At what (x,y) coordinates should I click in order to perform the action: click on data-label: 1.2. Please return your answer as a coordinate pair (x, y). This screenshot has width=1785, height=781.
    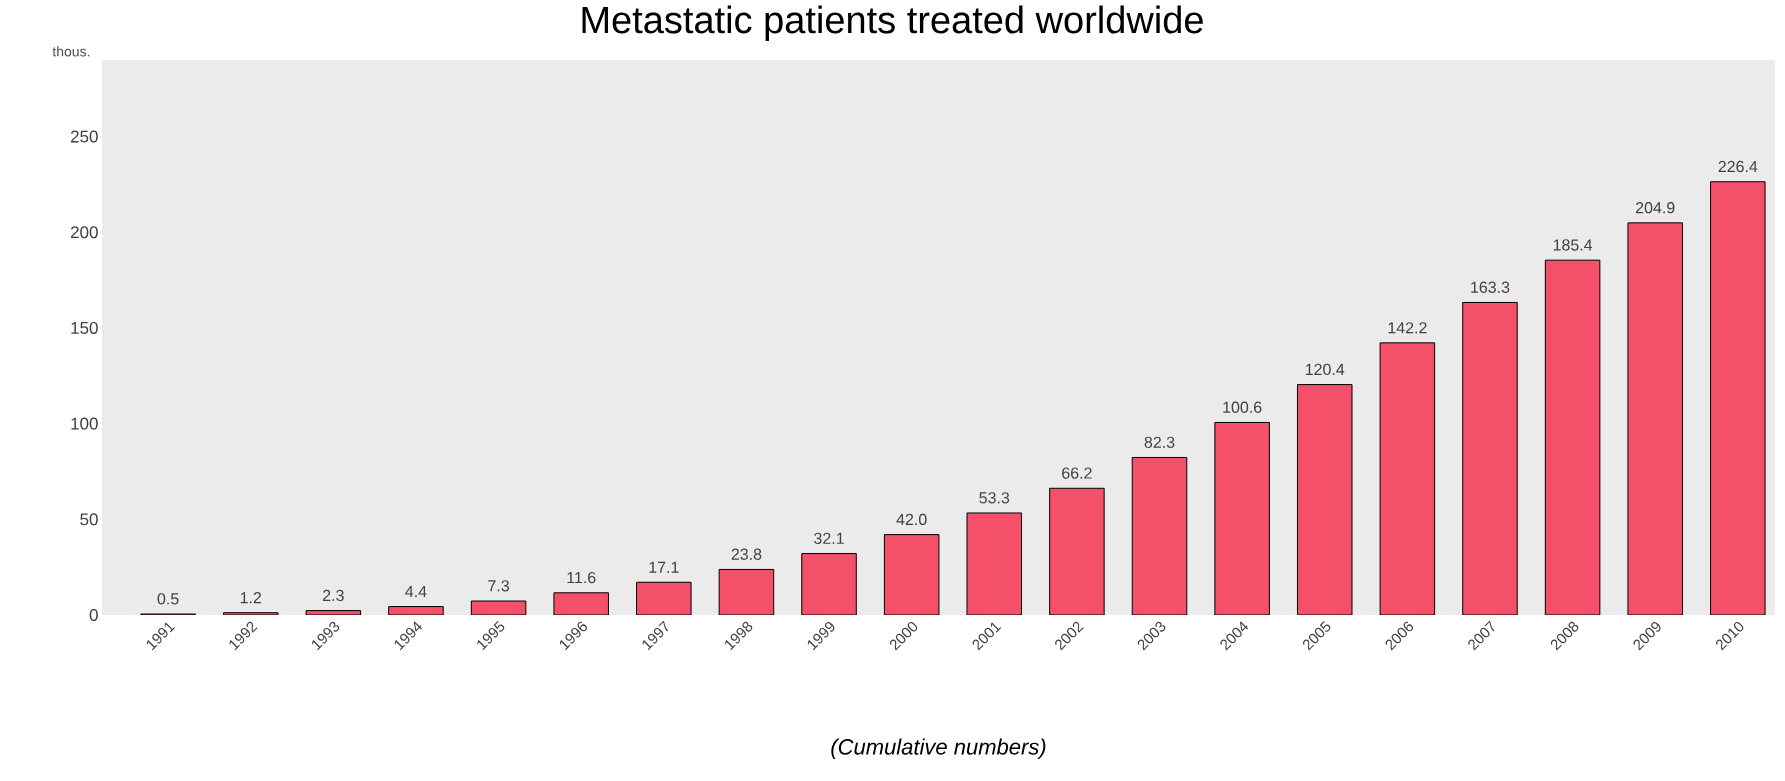
    Looking at the image, I should click on (251, 597).